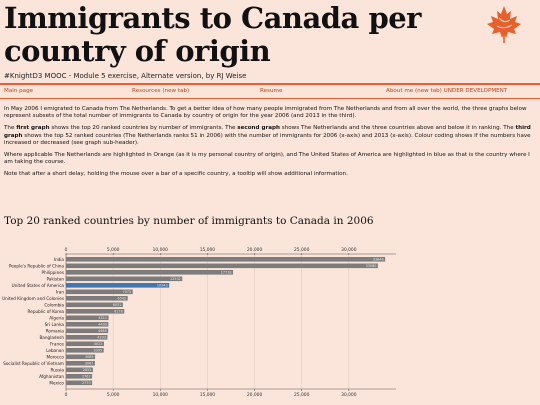 Image resolution: width=540 pixels, height=405 pixels. What do you see at coordinates (98, 344) in the screenshot?
I see `bar-value-label: 4022` at bounding box center [98, 344].